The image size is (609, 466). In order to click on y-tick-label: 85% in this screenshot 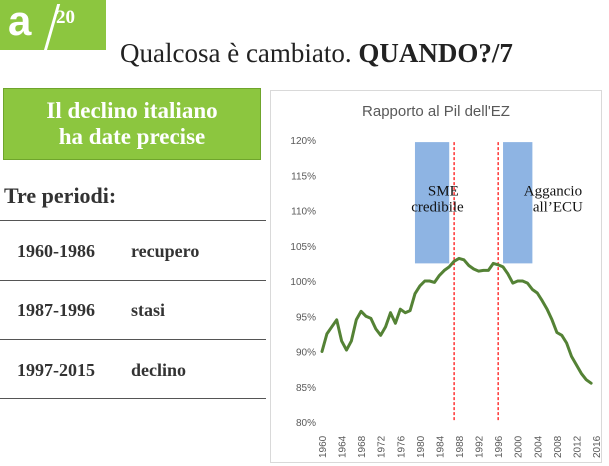, I will do `click(306, 388)`.